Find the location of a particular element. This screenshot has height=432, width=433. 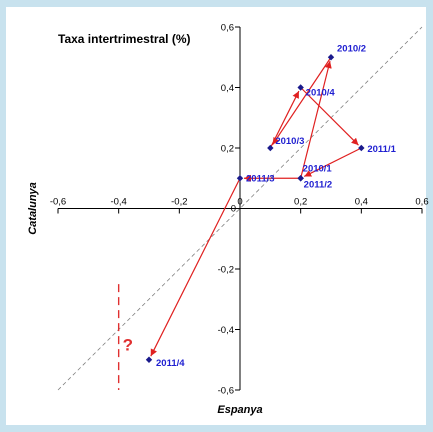

point-label-2010-3: 2010/3 is located at coordinates (289, 141).